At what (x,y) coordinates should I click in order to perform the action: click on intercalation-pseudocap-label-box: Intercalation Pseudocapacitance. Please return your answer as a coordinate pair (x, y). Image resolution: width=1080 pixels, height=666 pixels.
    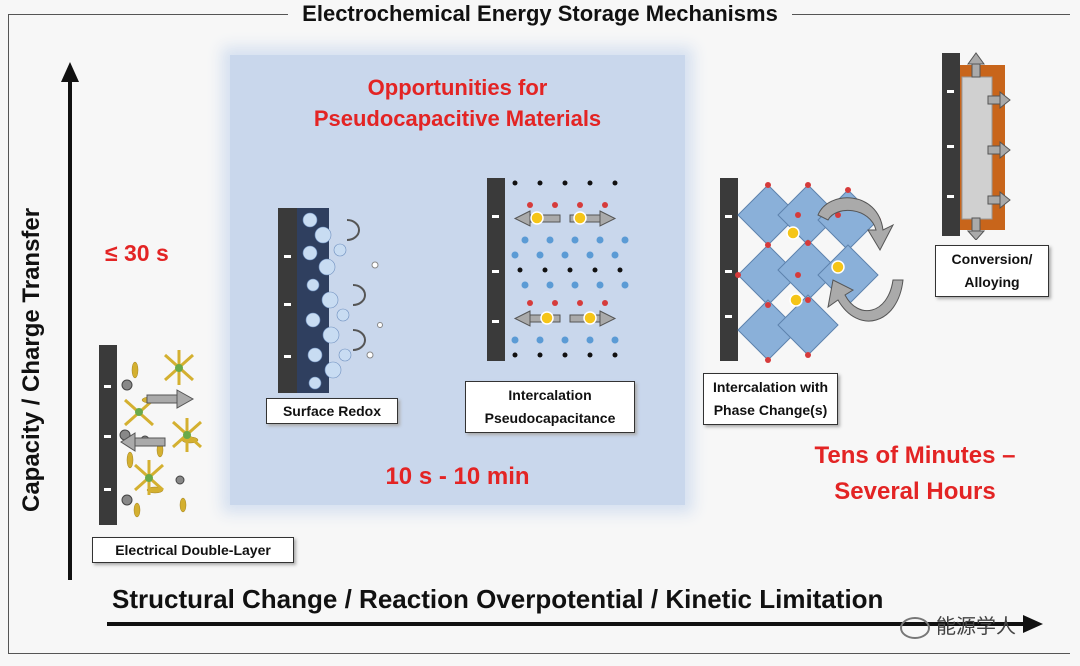
    Looking at the image, I should click on (550, 407).